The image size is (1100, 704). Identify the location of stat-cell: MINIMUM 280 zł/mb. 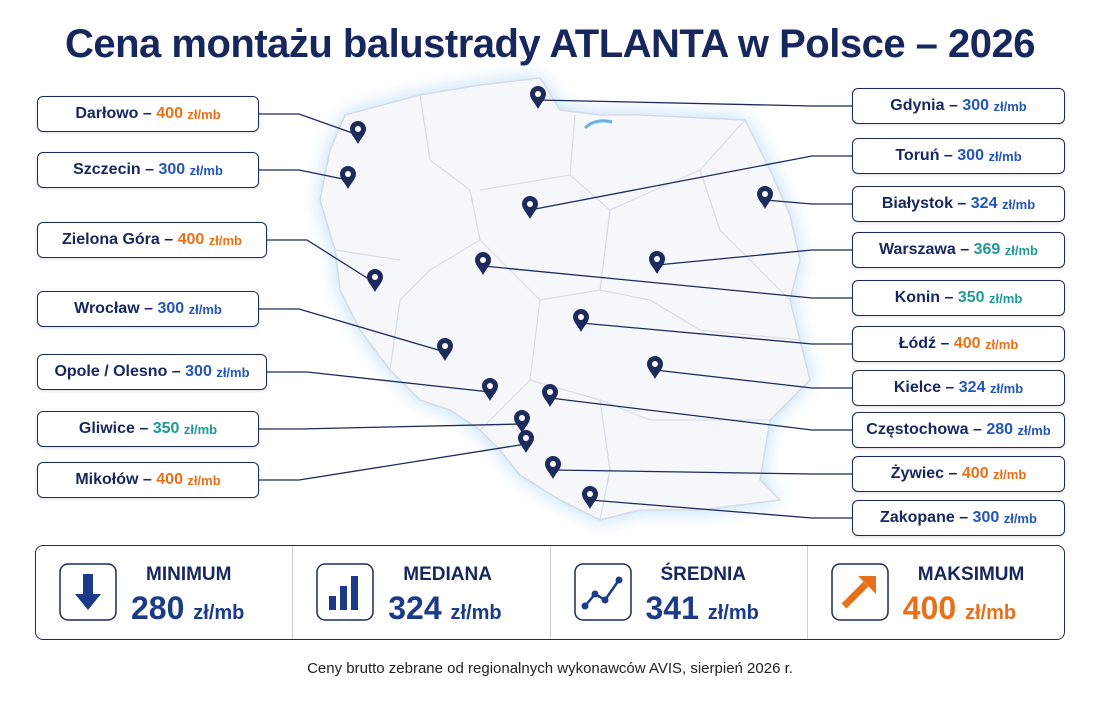
(165, 592).